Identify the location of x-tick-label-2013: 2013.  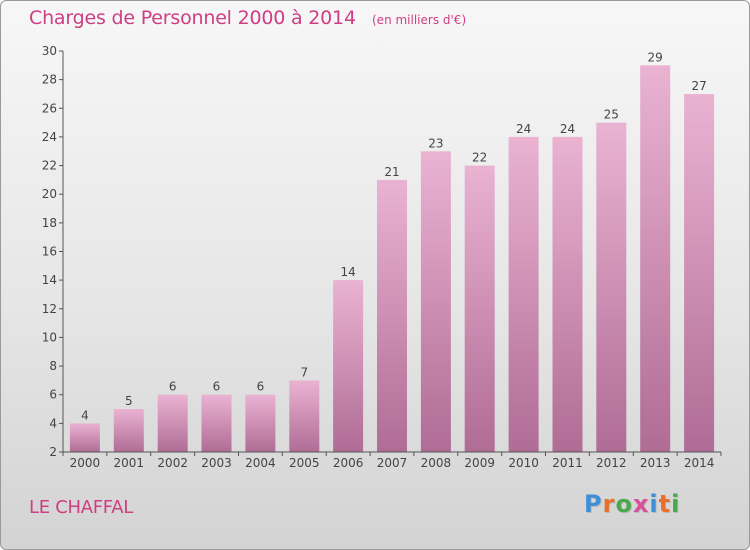
(655, 463).